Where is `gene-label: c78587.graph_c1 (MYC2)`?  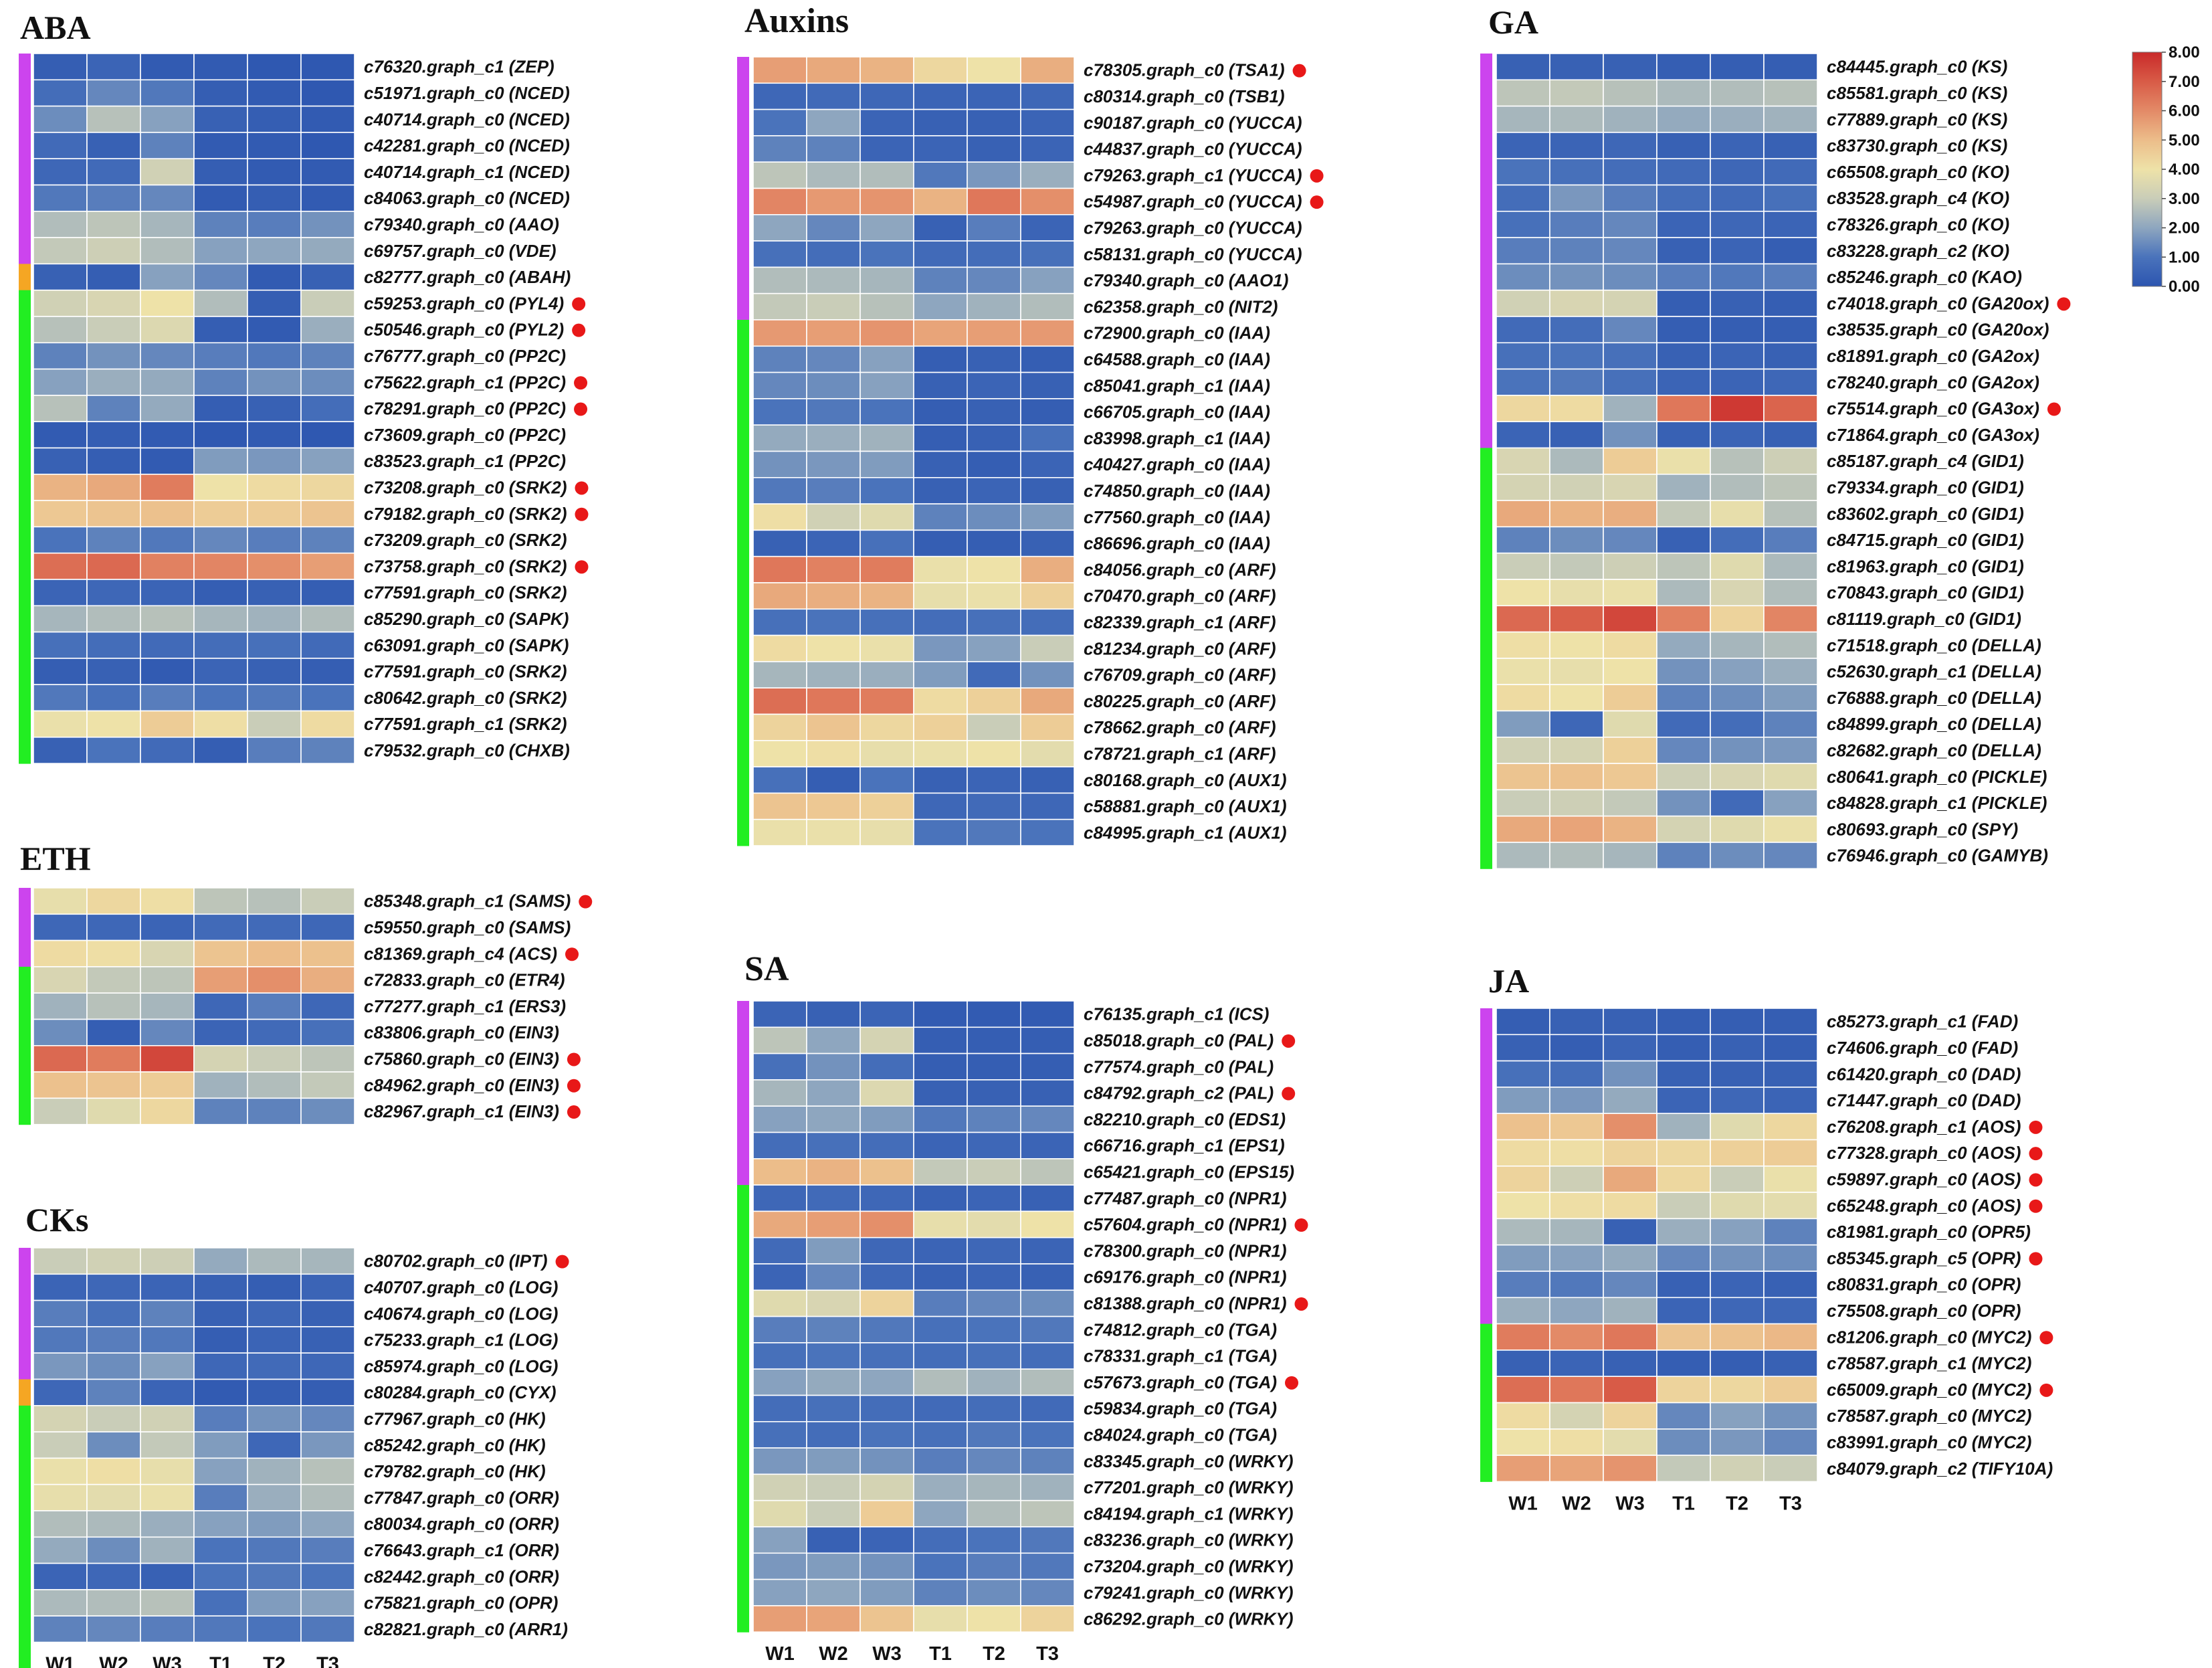 gene-label: c78587.graph_c1 (MYC2) is located at coordinates (1929, 1364).